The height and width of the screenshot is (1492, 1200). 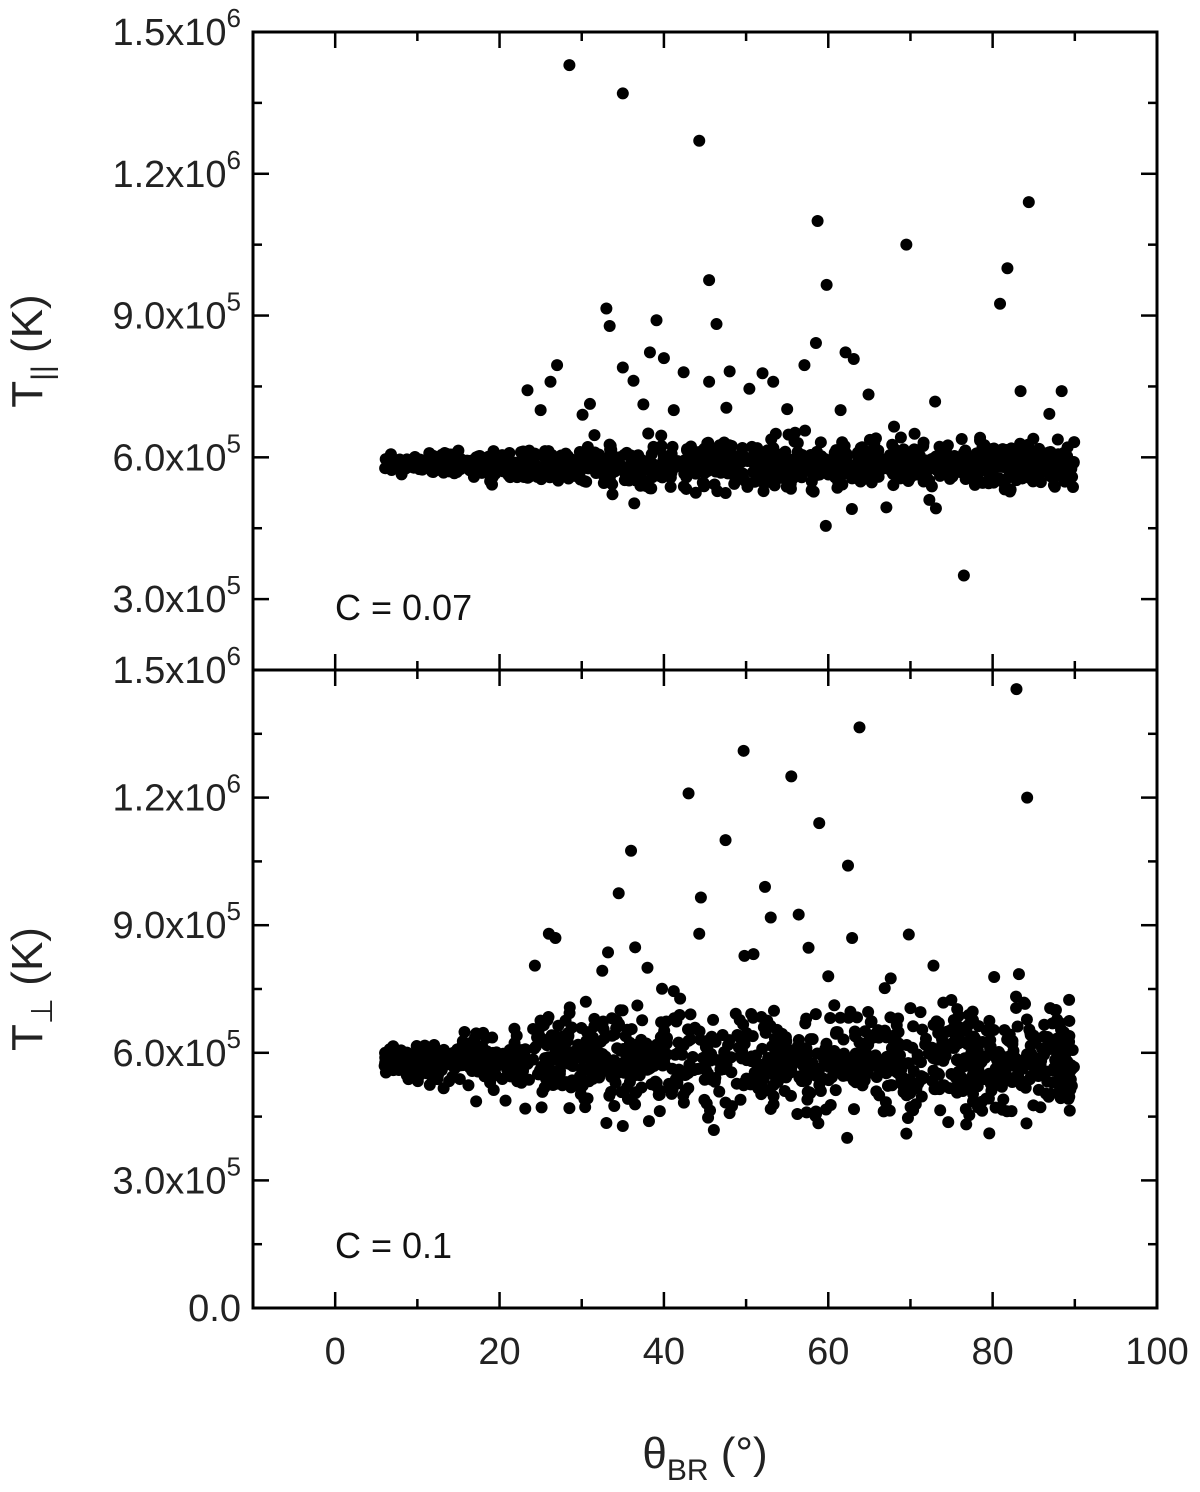 I want to click on x-tick-label: 80, so click(x=992, y=1352).